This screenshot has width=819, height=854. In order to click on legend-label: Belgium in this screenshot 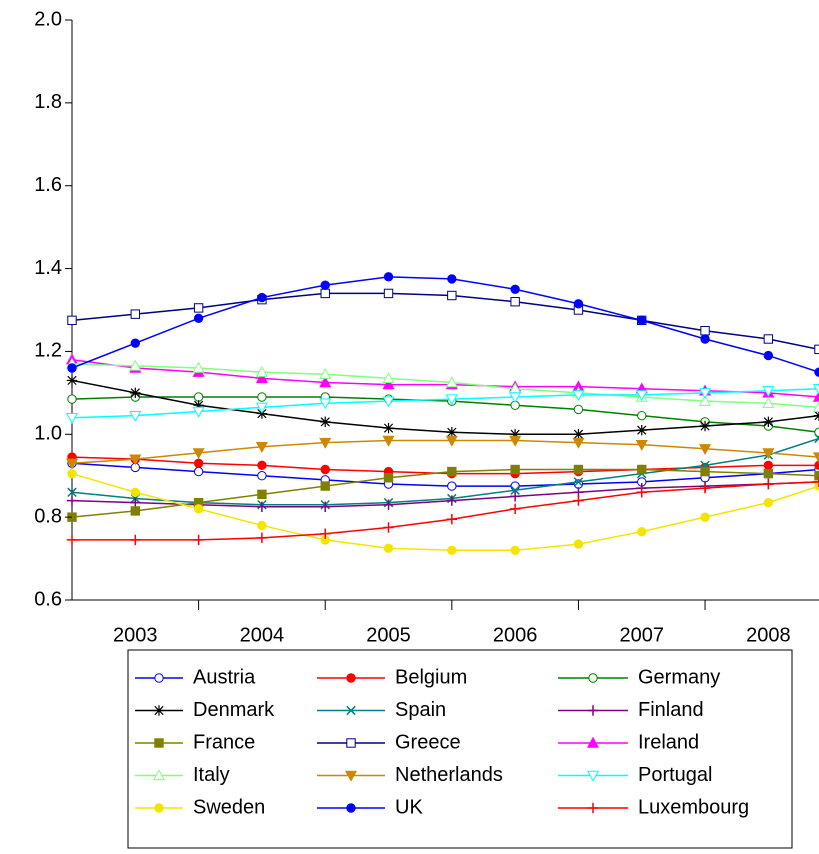, I will do `click(431, 677)`.